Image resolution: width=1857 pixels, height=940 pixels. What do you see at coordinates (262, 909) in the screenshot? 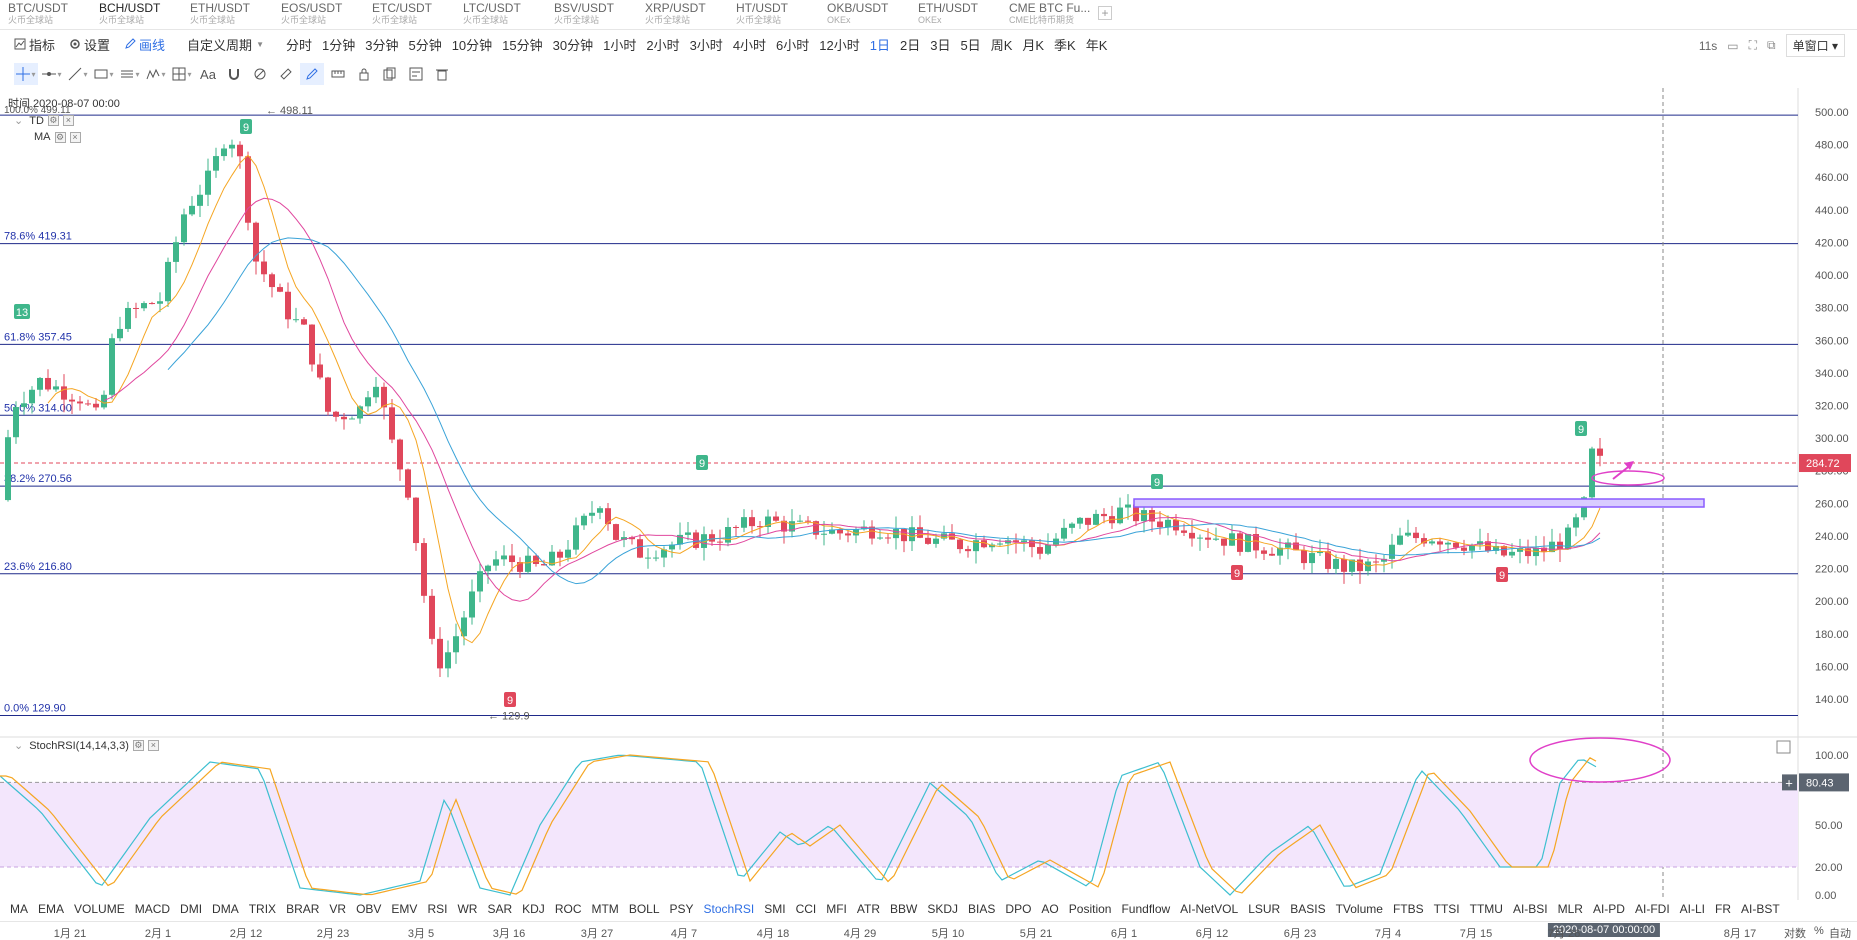
I see `indicator-tab: TRIX` at bounding box center [262, 909].